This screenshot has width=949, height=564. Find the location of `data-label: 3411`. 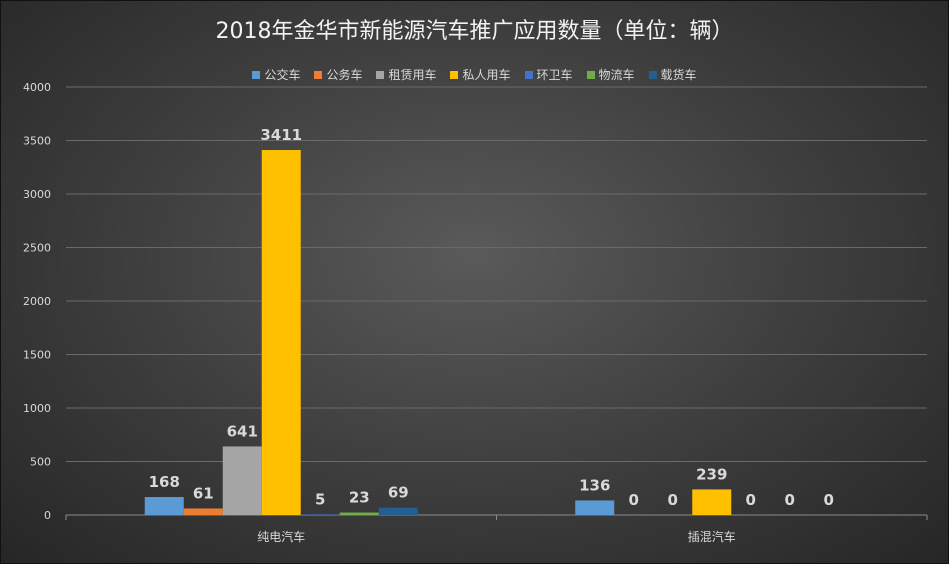

data-label: 3411 is located at coordinates (281, 135).